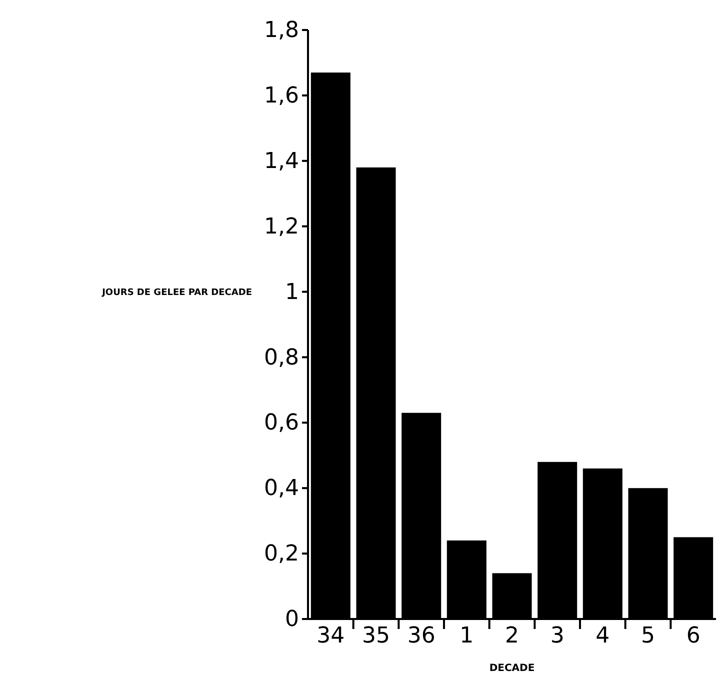  What do you see at coordinates (512, 668) in the screenshot?
I see `x-axis-title: DECADE` at bounding box center [512, 668].